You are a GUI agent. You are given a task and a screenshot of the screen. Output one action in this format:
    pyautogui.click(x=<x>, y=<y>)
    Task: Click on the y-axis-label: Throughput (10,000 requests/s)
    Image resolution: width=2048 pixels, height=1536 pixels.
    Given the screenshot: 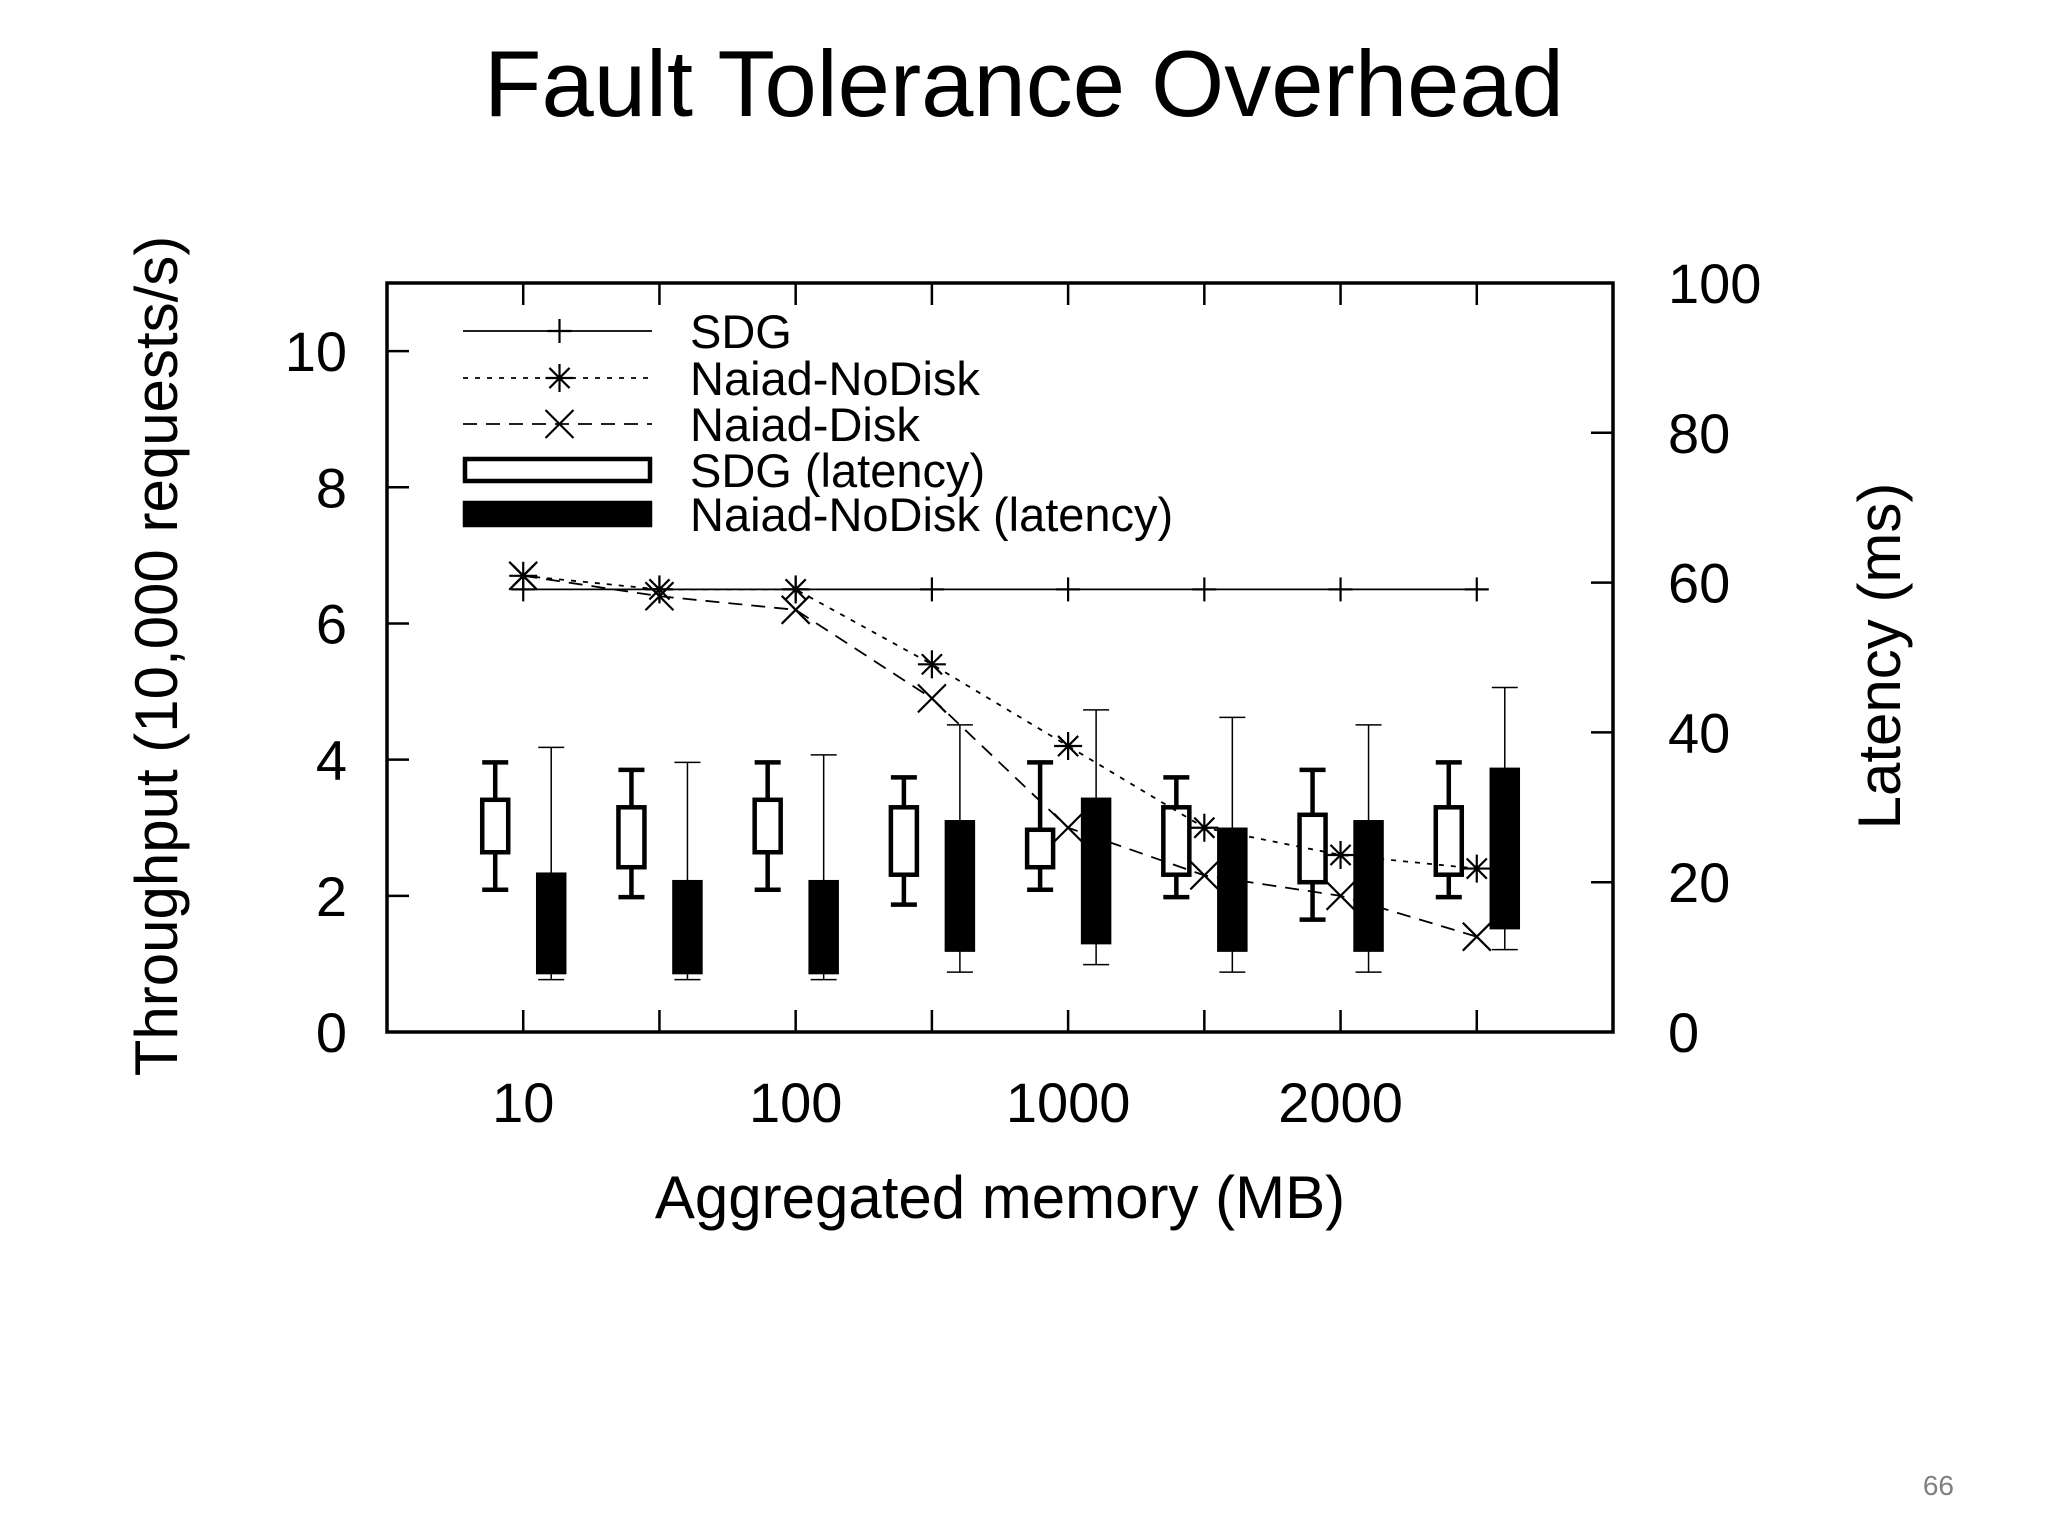 What is the action you would take?
    pyautogui.click(x=156, y=656)
    